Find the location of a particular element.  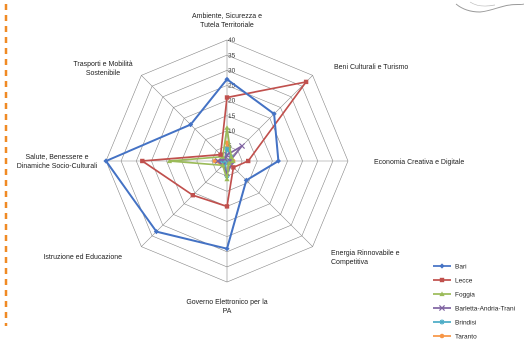

legend-entry: Taranto is located at coordinates (455, 336).